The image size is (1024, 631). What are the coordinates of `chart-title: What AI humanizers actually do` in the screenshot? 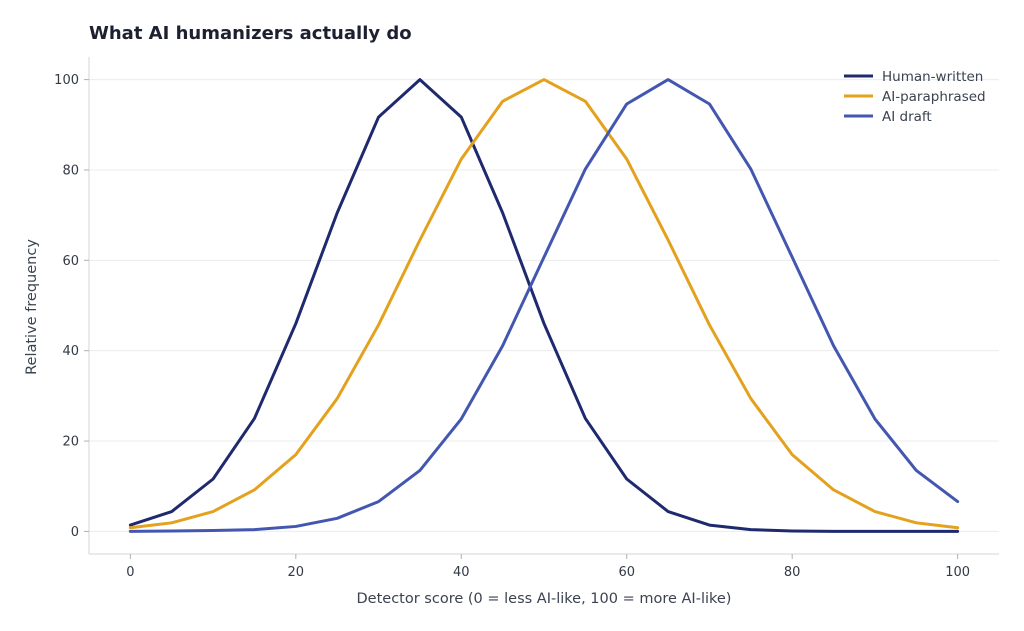 It's located at (250, 33).